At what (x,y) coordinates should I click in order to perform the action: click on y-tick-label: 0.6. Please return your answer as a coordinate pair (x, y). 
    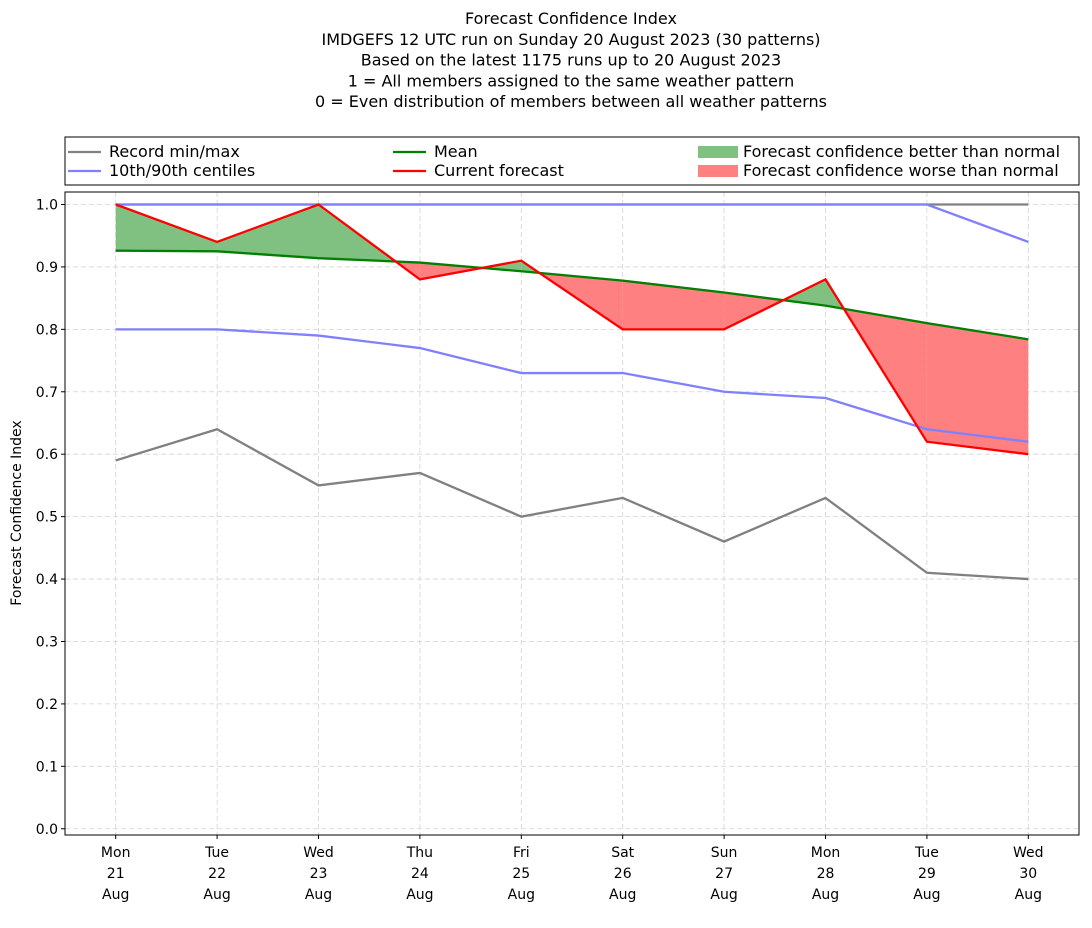
    Looking at the image, I should click on (47, 455).